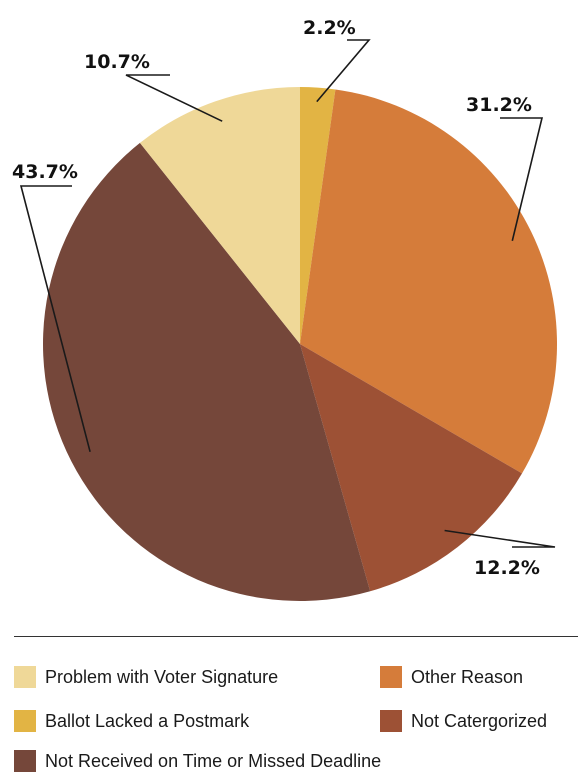  I want to click on legend-label: Problem with Voter Signature, so click(162, 676).